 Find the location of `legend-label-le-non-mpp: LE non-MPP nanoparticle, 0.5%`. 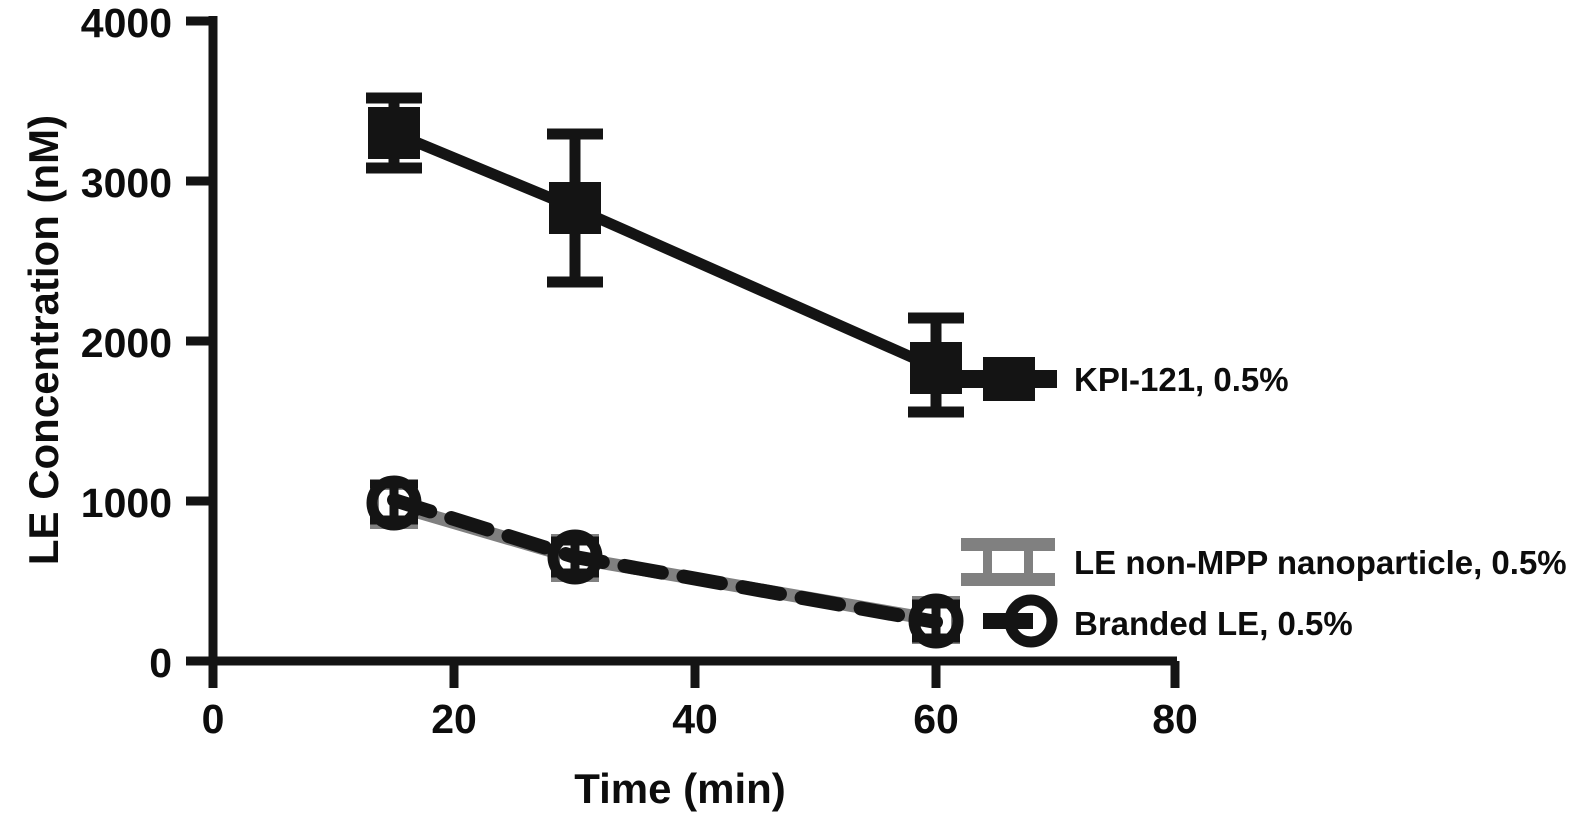

legend-label-le-non-mpp: LE non-MPP nanoparticle, 0.5% is located at coordinates (1320, 562).